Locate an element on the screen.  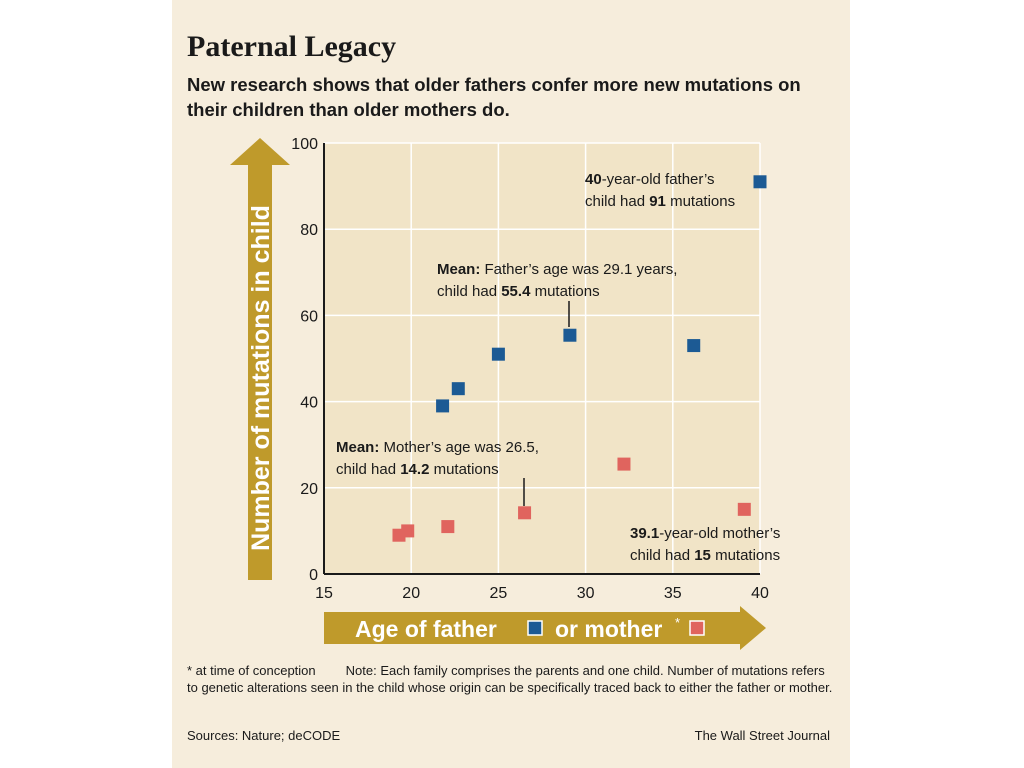
x-arrow-shape is located at coordinates (545, 628).